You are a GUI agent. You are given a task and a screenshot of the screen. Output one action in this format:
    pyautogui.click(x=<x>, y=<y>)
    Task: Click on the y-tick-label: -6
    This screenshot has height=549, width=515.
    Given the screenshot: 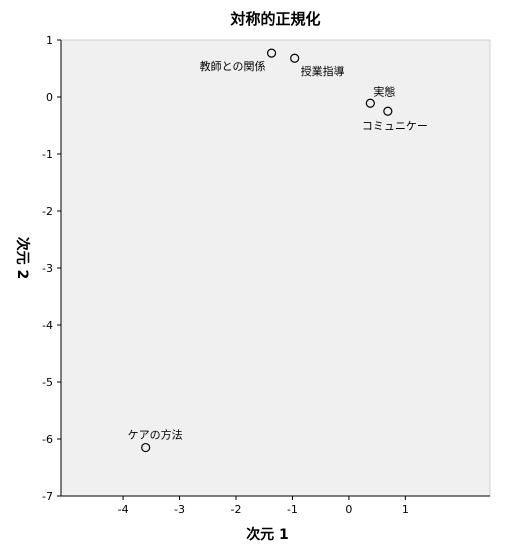 What is the action you would take?
    pyautogui.click(x=47, y=439)
    